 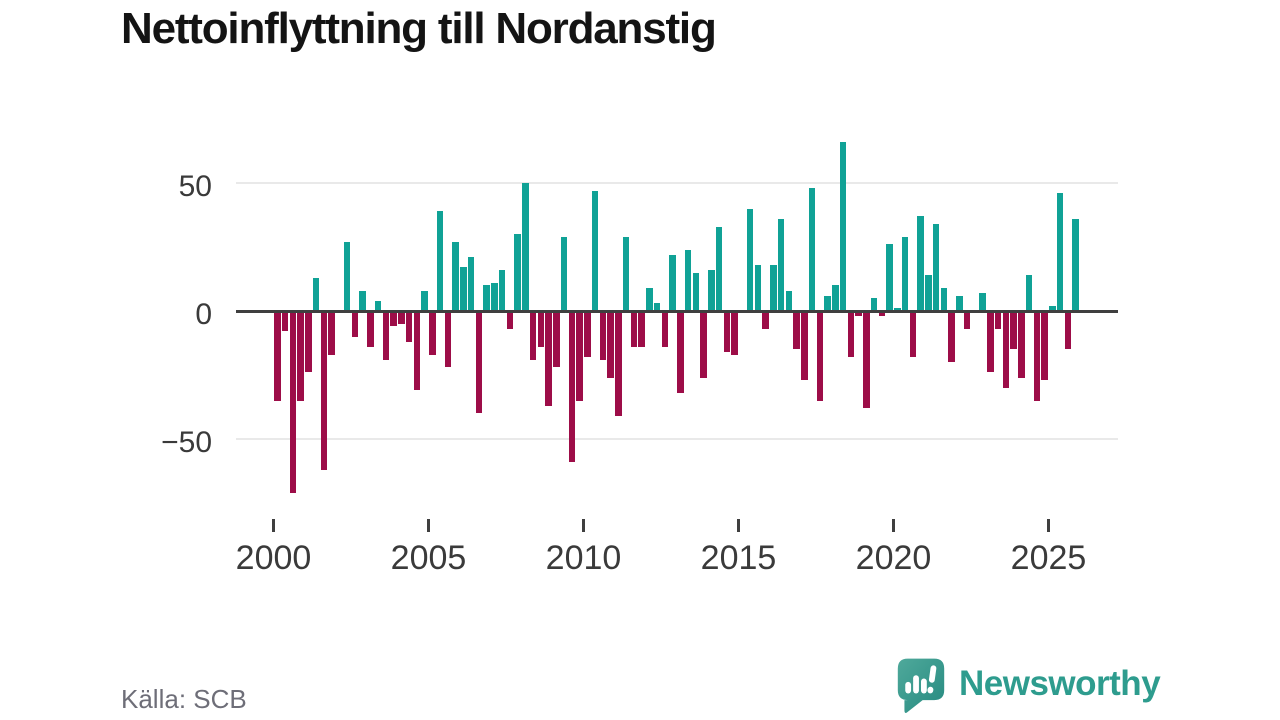 I want to click on bar-2013q2, so click(x=688, y=280).